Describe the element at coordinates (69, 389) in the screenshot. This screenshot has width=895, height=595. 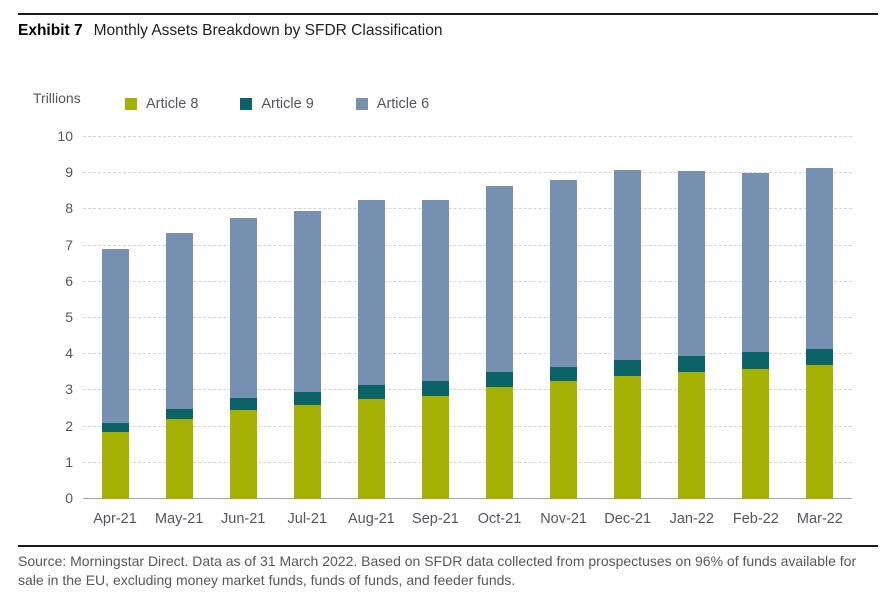
I see `y-tick-label: 3` at that location.